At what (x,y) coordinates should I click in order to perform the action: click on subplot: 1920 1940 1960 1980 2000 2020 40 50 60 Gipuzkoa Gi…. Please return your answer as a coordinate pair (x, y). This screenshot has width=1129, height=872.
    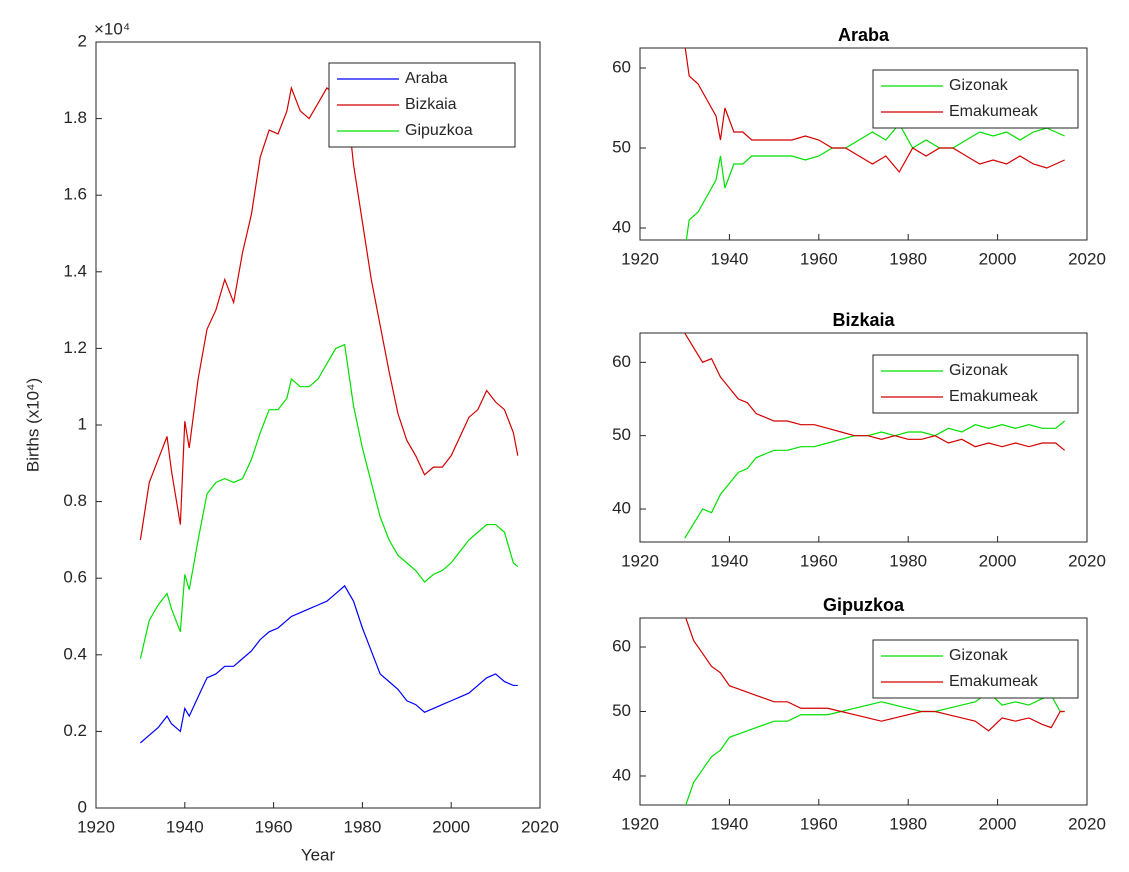
    Looking at the image, I should click on (859, 714).